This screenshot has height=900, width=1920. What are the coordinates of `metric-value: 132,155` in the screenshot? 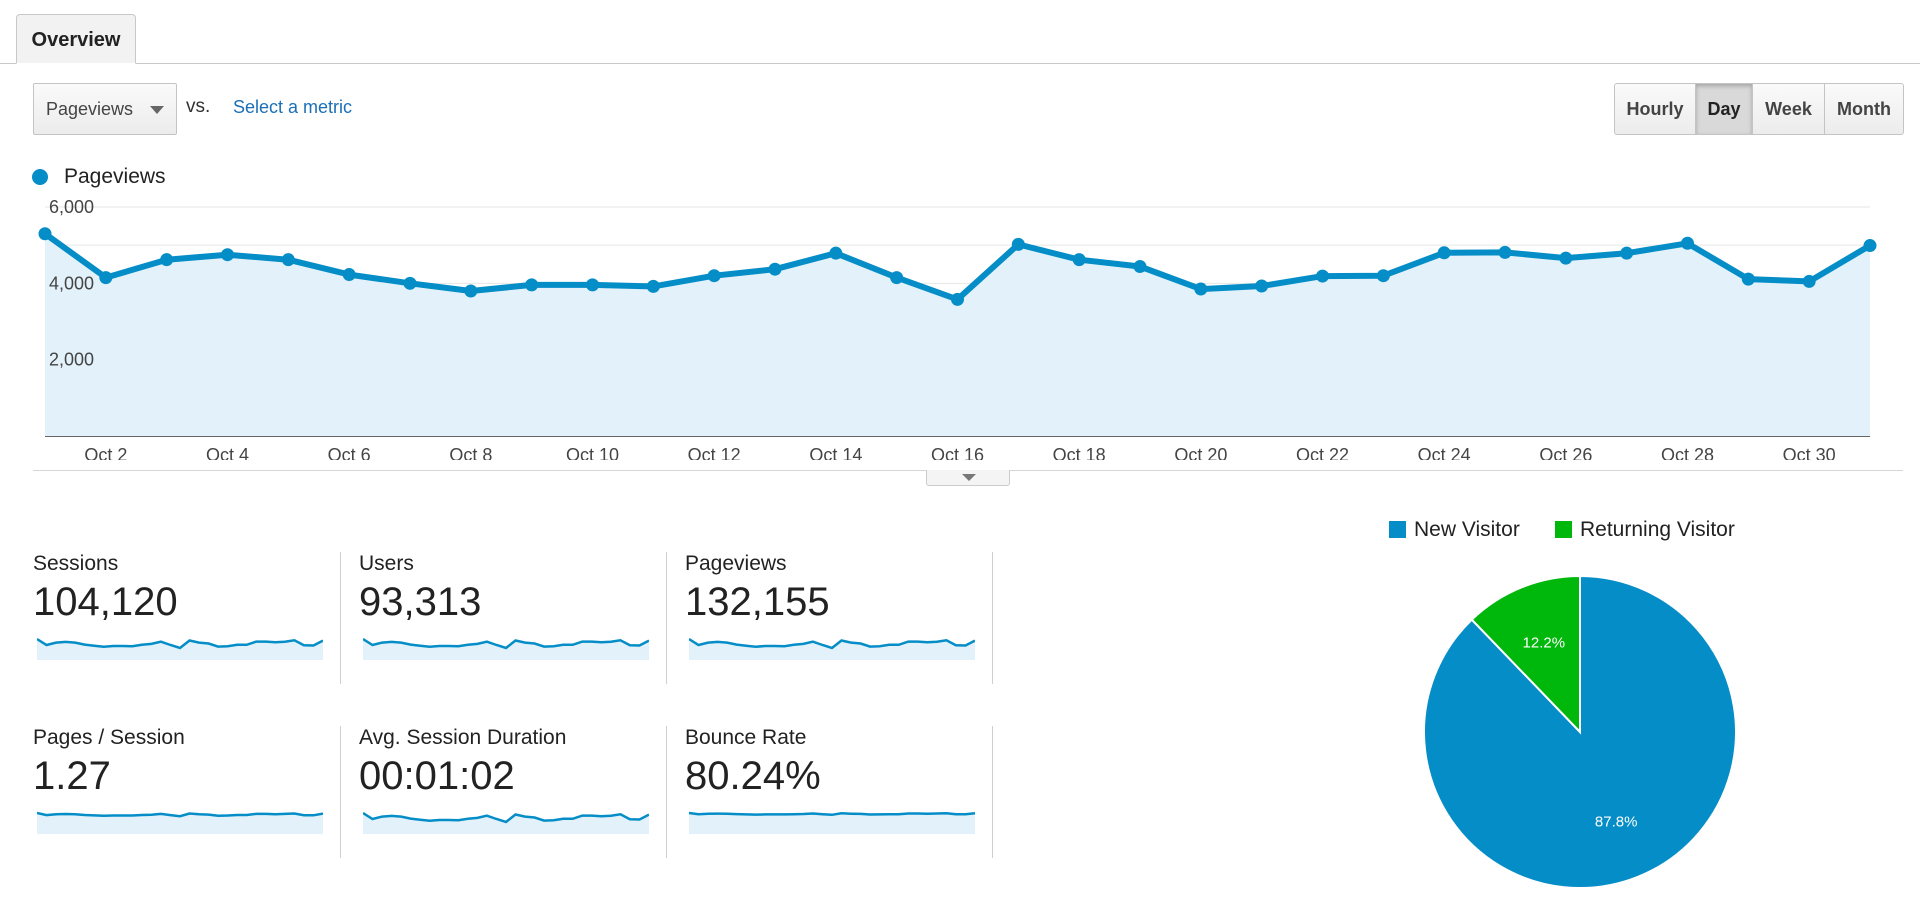 It's located at (757, 602).